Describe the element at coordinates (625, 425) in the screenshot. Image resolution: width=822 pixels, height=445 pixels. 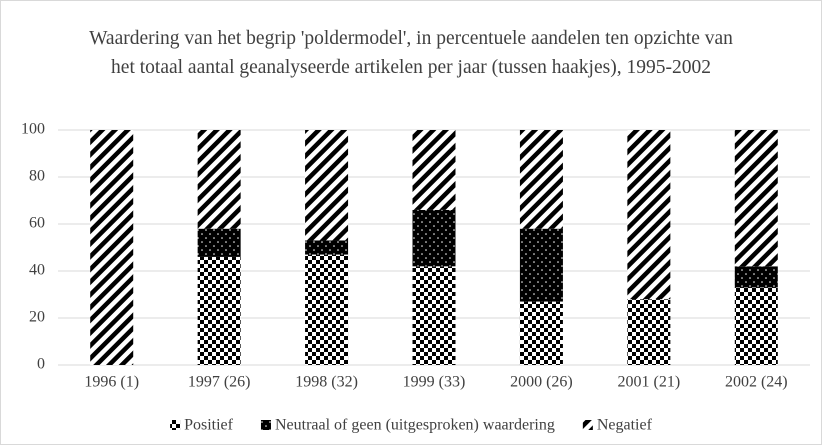
I see `legend-label: Negatief` at that location.